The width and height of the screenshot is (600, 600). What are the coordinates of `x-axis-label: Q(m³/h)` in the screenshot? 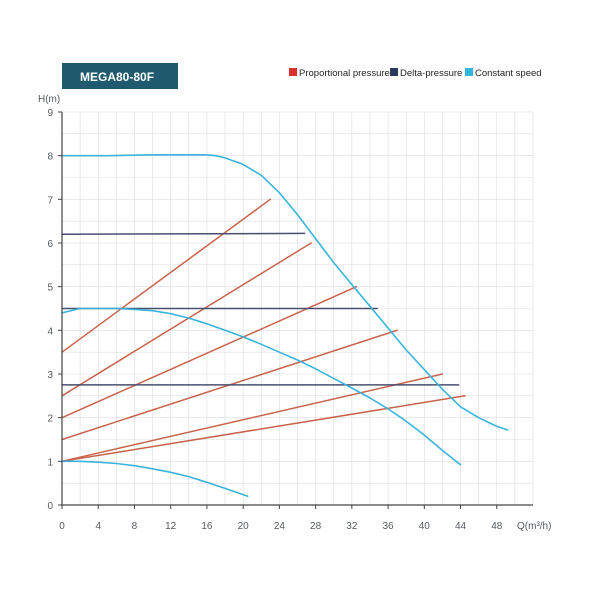 It's located at (534, 526).